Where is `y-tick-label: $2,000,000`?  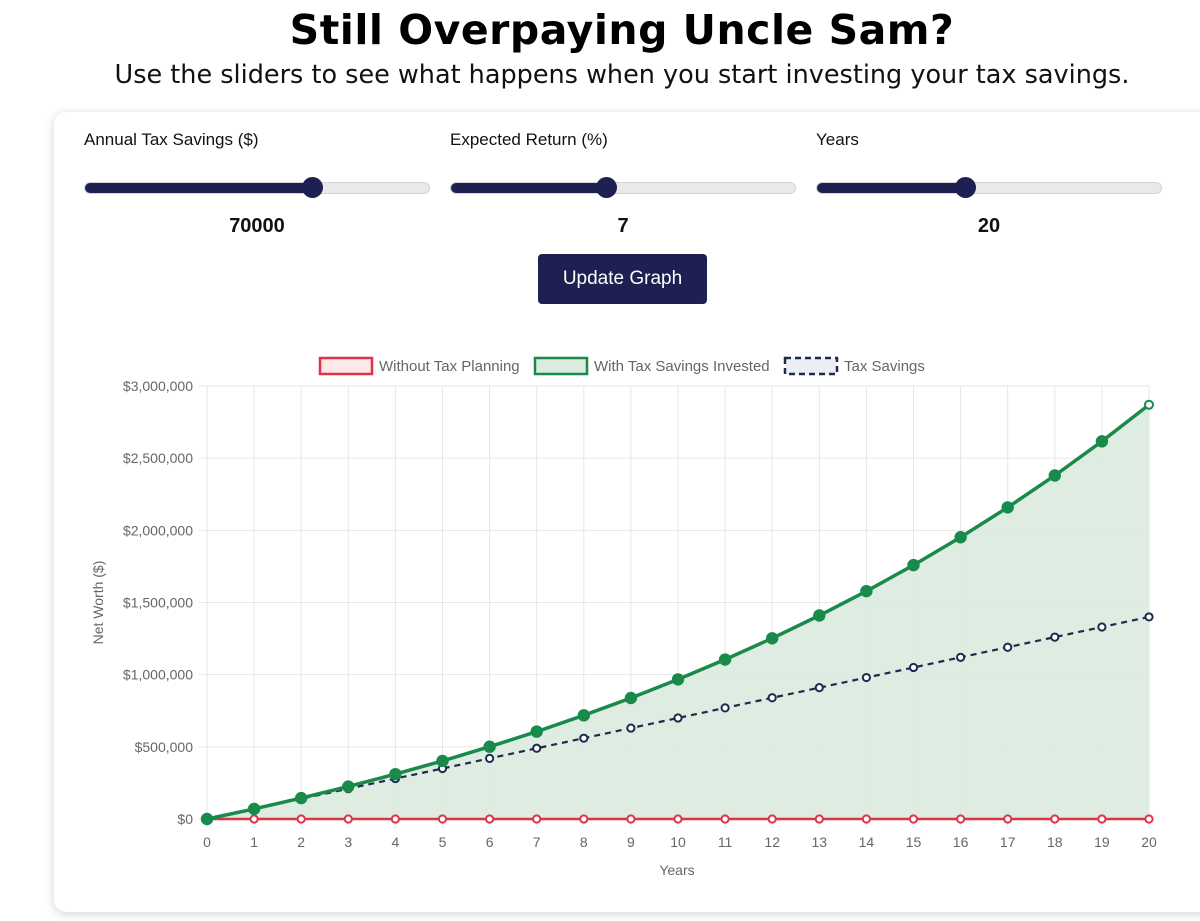
y-tick-label: $2,000,000 is located at coordinates (158, 530).